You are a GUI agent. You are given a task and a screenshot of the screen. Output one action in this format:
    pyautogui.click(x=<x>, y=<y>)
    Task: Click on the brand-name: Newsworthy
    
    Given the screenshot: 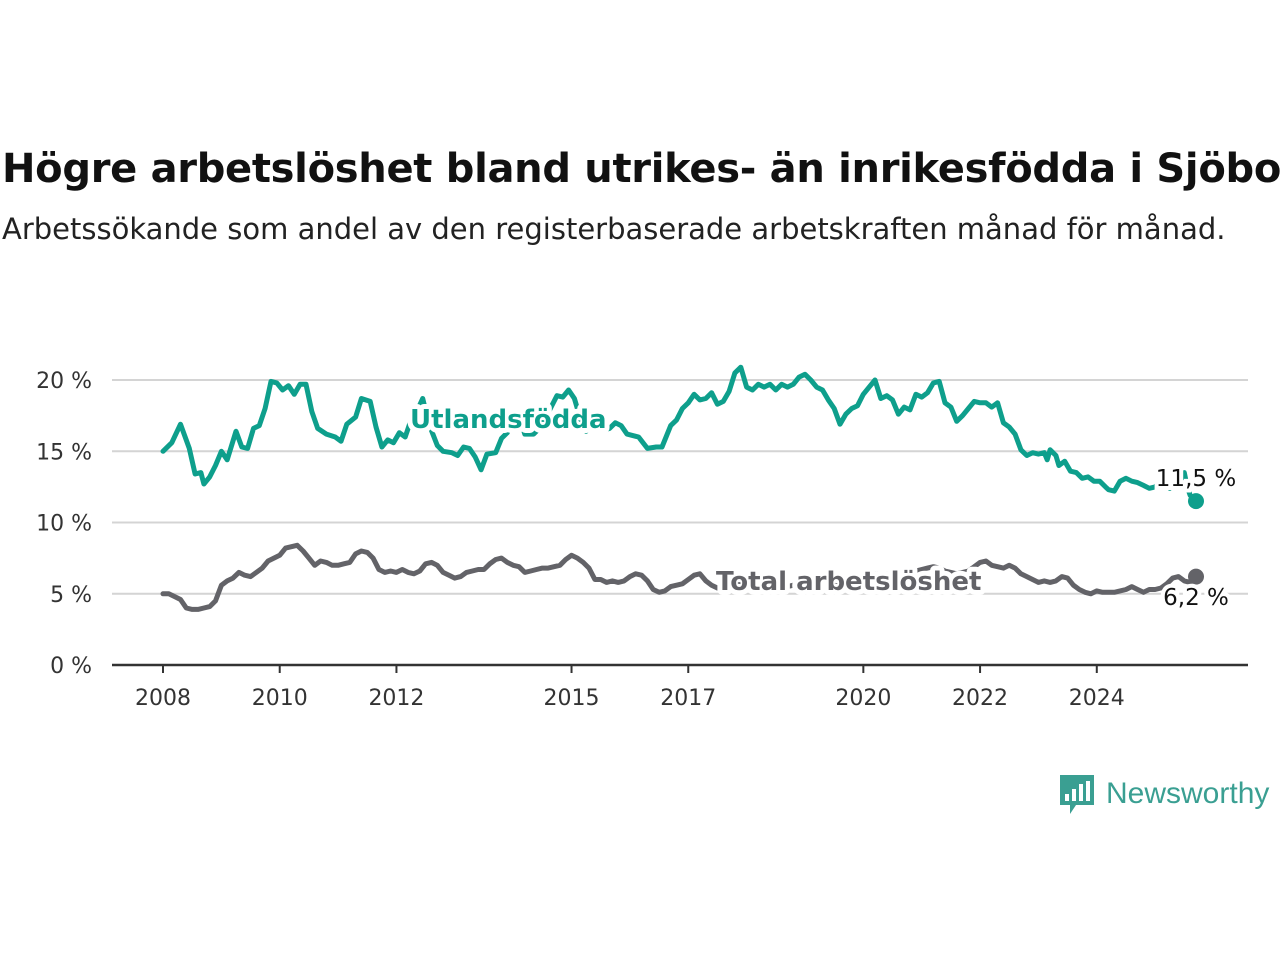 What is the action you would take?
    pyautogui.click(x=1188, y=793)
    